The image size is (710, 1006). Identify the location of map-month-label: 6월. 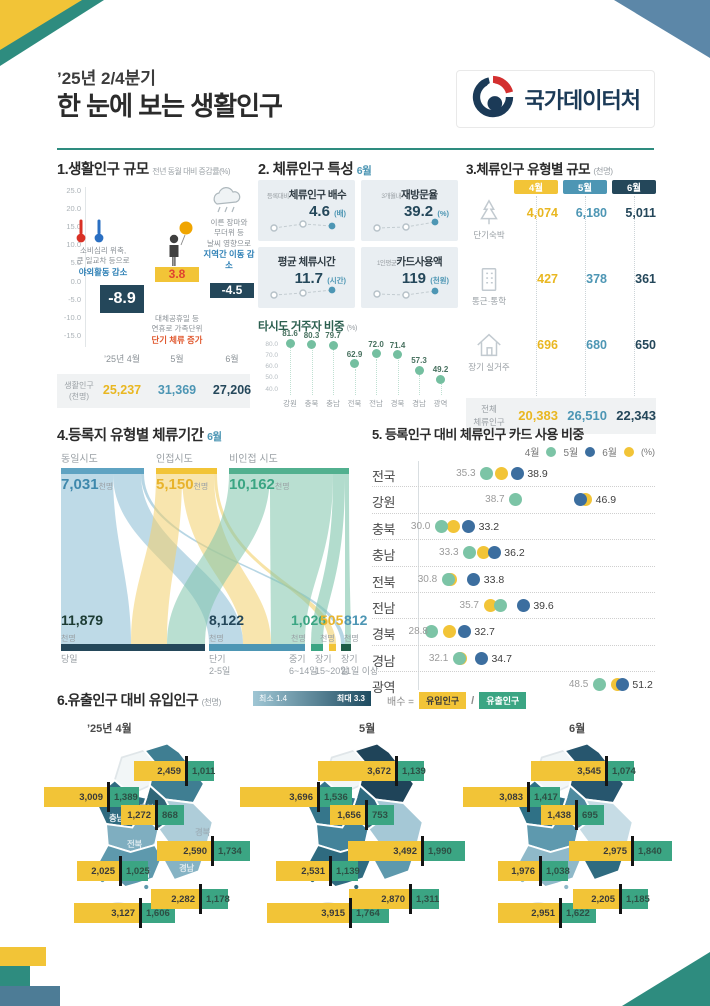
(577, 729).